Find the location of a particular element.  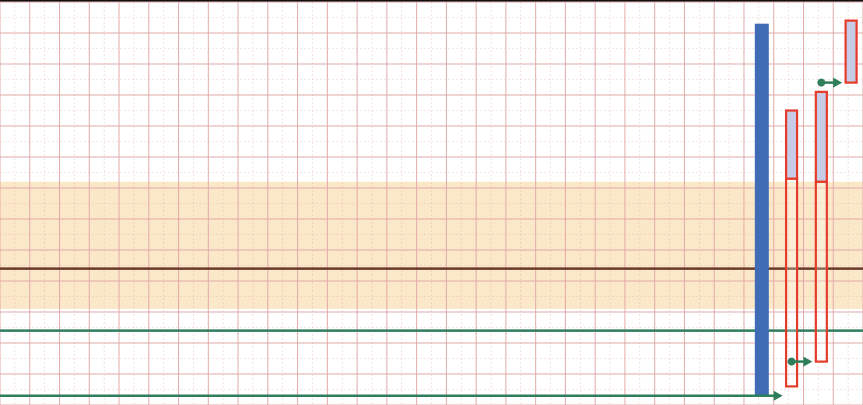

blue-bar is located at coordinates (761, 209).